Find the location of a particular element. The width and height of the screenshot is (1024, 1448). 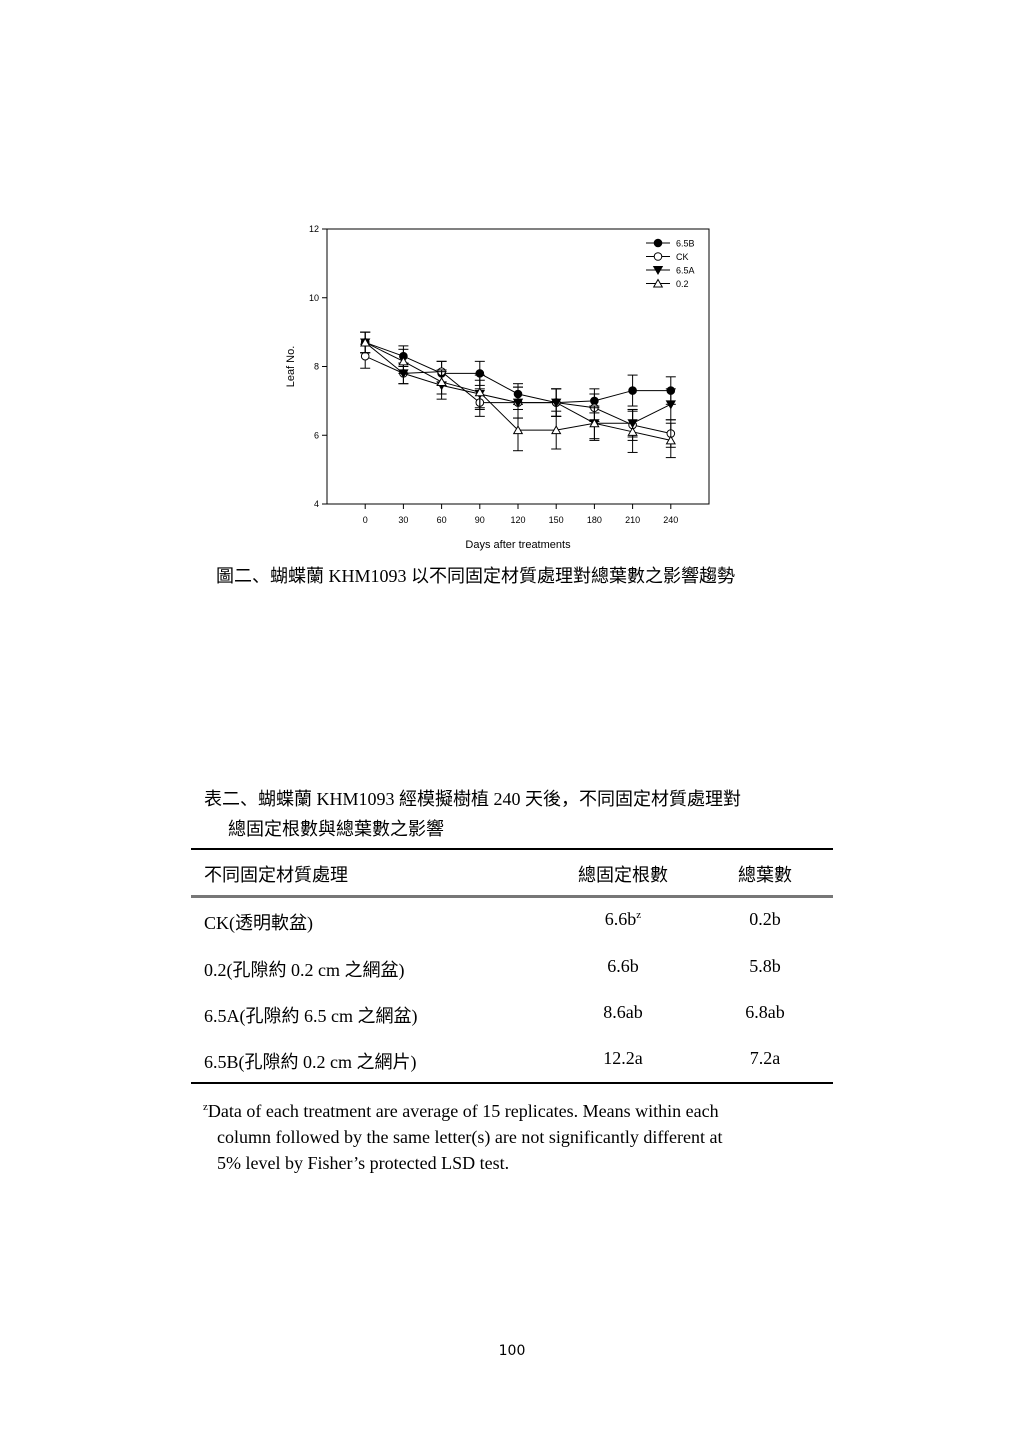

row-root-count: 8.6ab is located at coordinates (623, 1012).